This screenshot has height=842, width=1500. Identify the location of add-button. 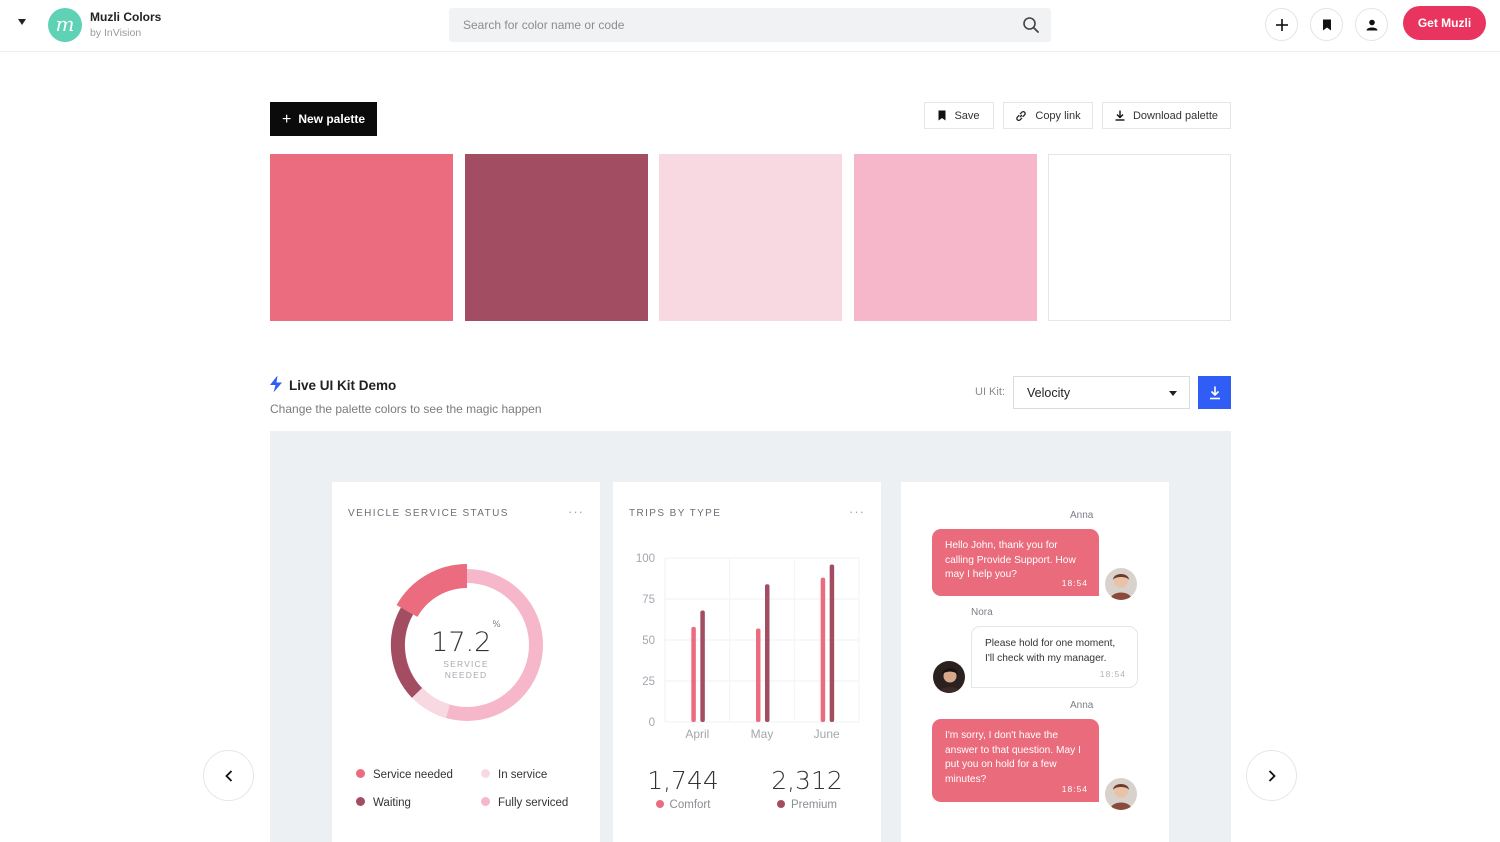
(1281, 24).